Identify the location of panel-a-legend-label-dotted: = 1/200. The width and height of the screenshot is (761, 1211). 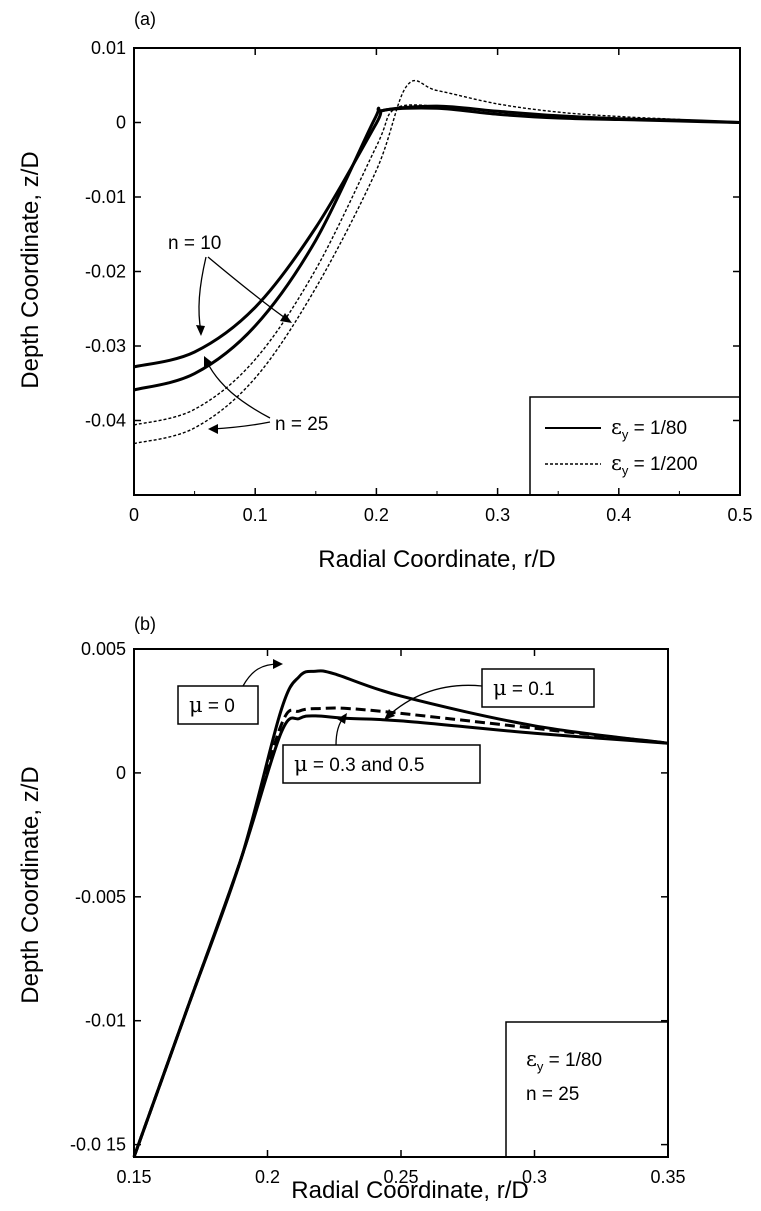
(662, 464).